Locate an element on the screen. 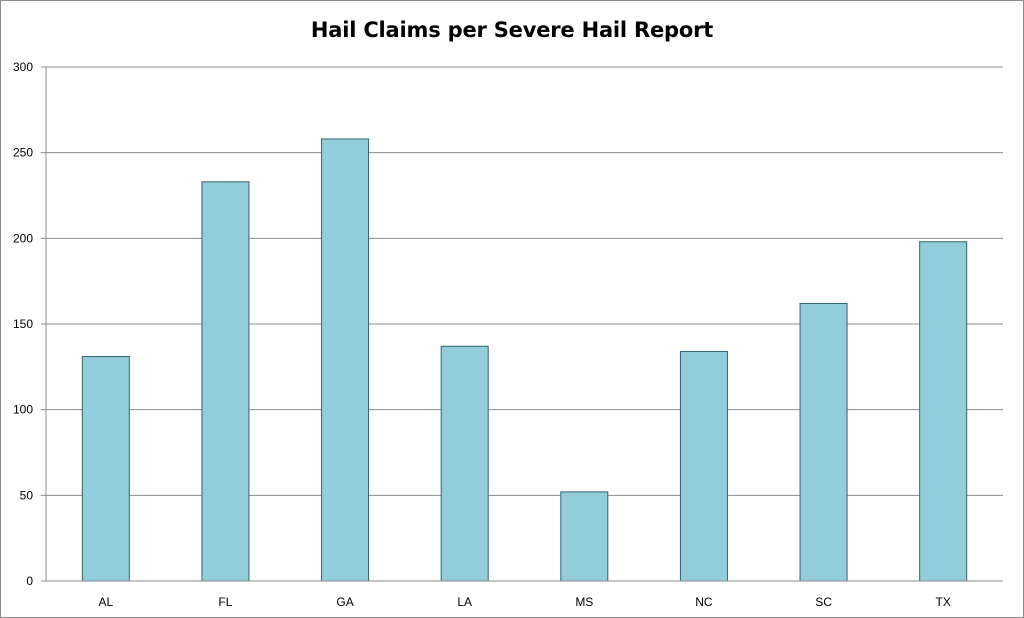 The width and height of the screenshot is (1024, 618). x-tick-label-NC: NC is located at coordinates (704, 602).